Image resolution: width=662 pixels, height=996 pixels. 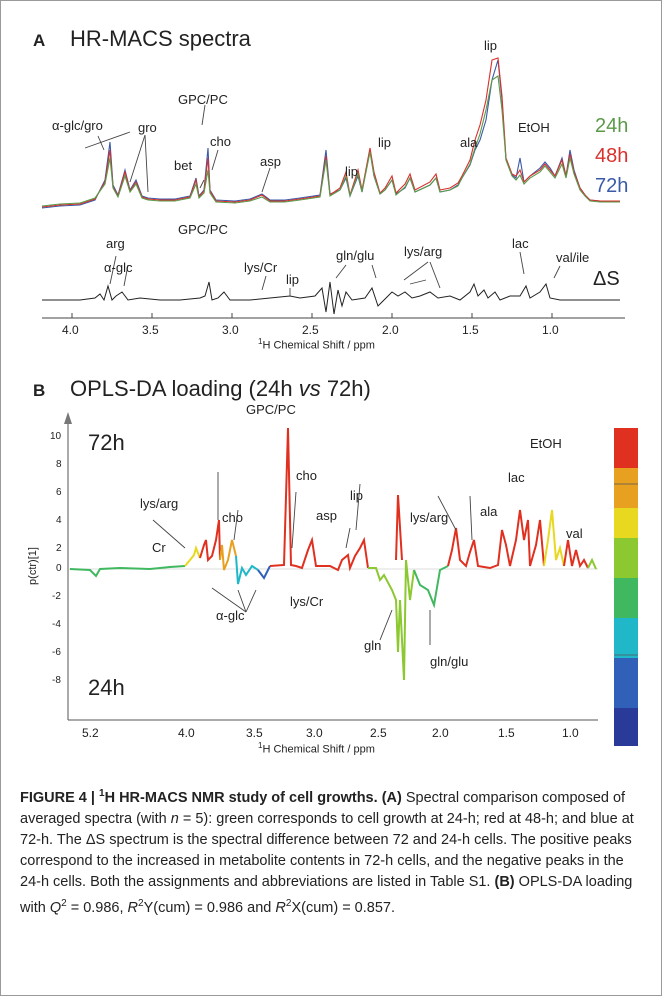 What do you see at coordinates (59, 520) in the screenshot?
I see `b-ytick-4: 4` at bounding box center [59, 520].